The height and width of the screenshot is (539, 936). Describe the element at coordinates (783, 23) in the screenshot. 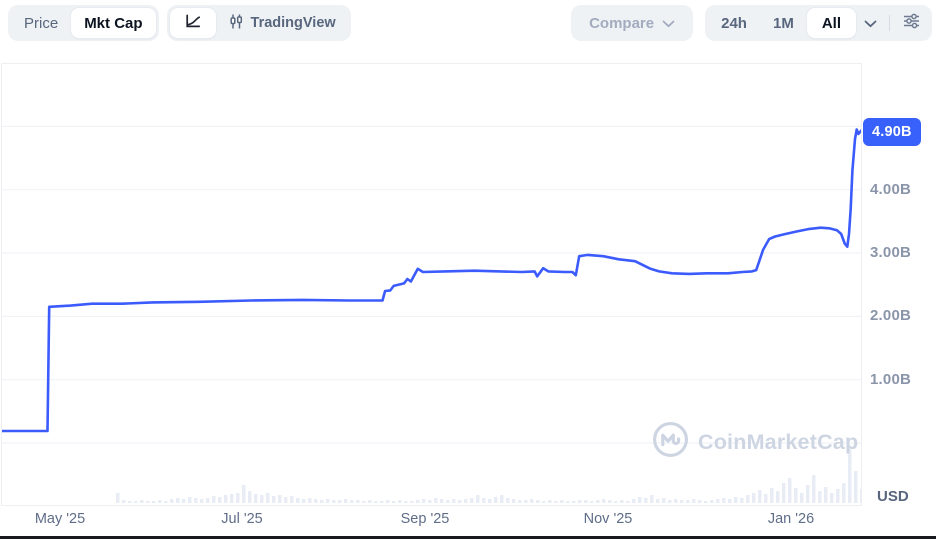

I see `range-1m-tab: 1M` at that location.